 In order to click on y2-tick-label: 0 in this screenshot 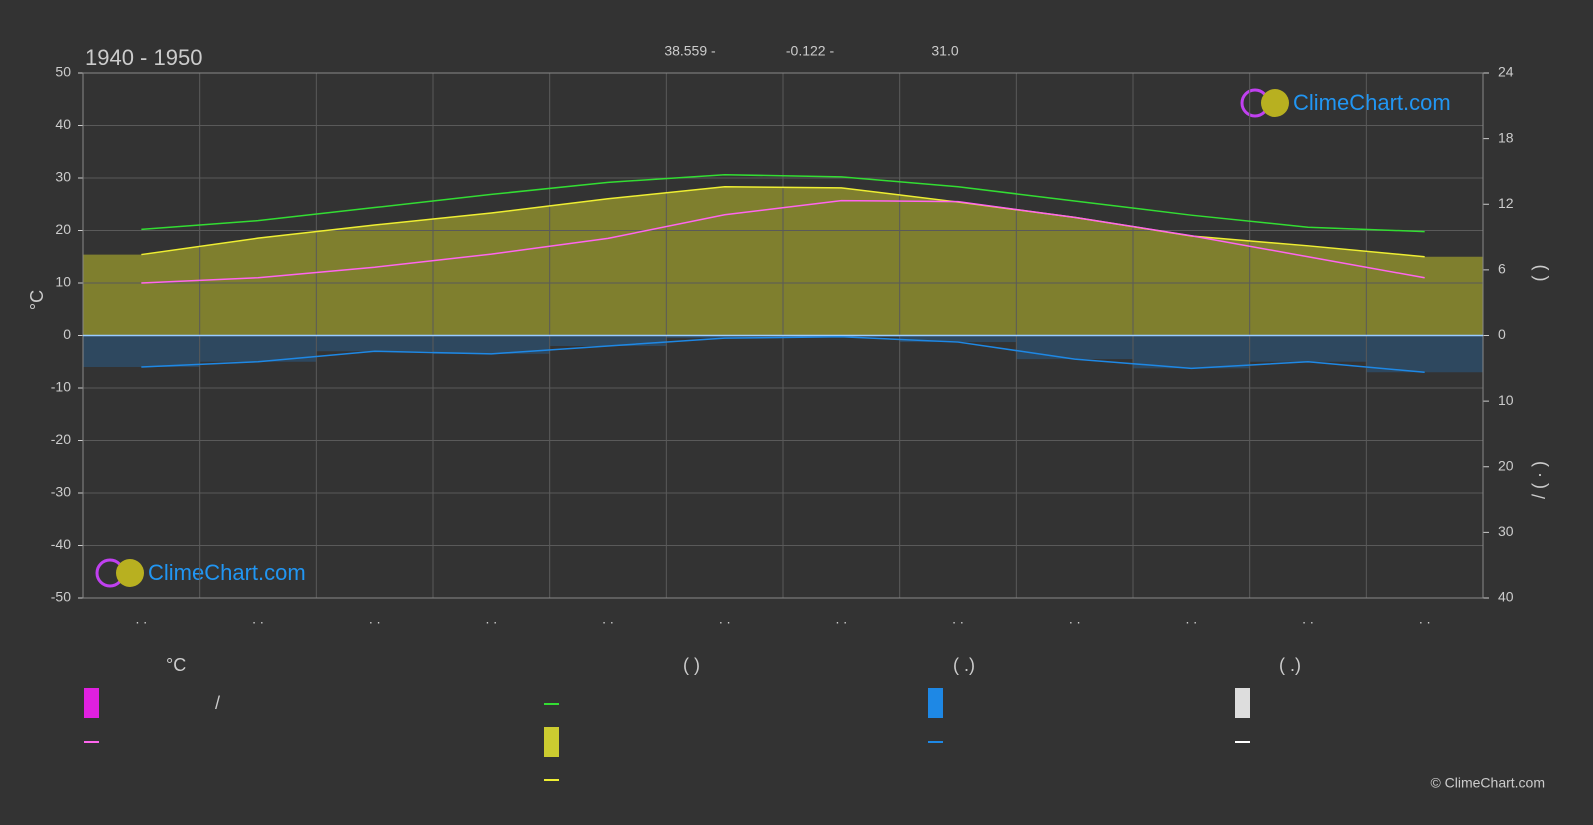, I will do `click(1502, 334)`.